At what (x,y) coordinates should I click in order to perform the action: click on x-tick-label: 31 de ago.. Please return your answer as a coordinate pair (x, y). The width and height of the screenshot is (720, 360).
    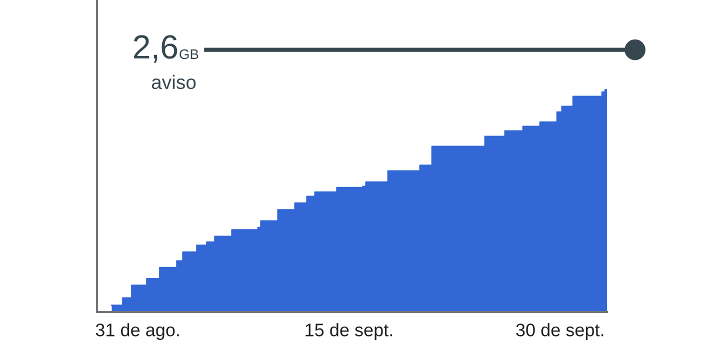
    Looking at the image, I should click on (137, 331).